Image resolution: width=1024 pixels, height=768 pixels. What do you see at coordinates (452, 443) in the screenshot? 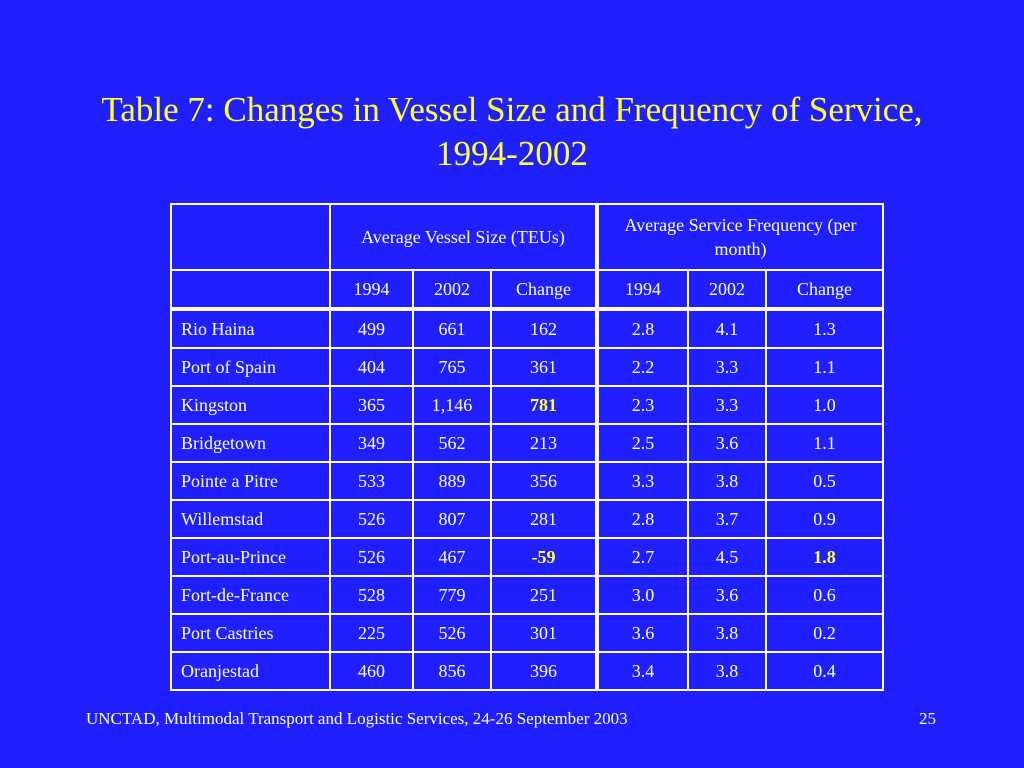
I see `cell-size-2002: 562` at bounding box center [452, 443].